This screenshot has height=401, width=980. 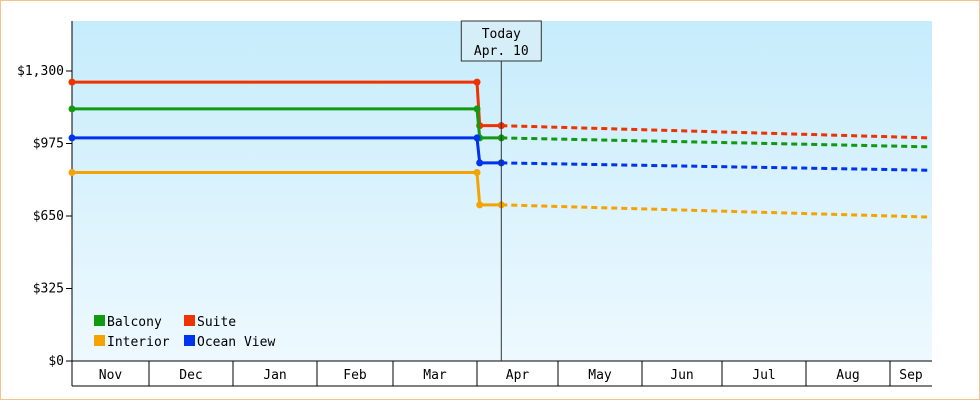 What do you see at coordinates (274, 375) in the screenshot?
I see `month-label: Jan` at bounding box center [274, 375].